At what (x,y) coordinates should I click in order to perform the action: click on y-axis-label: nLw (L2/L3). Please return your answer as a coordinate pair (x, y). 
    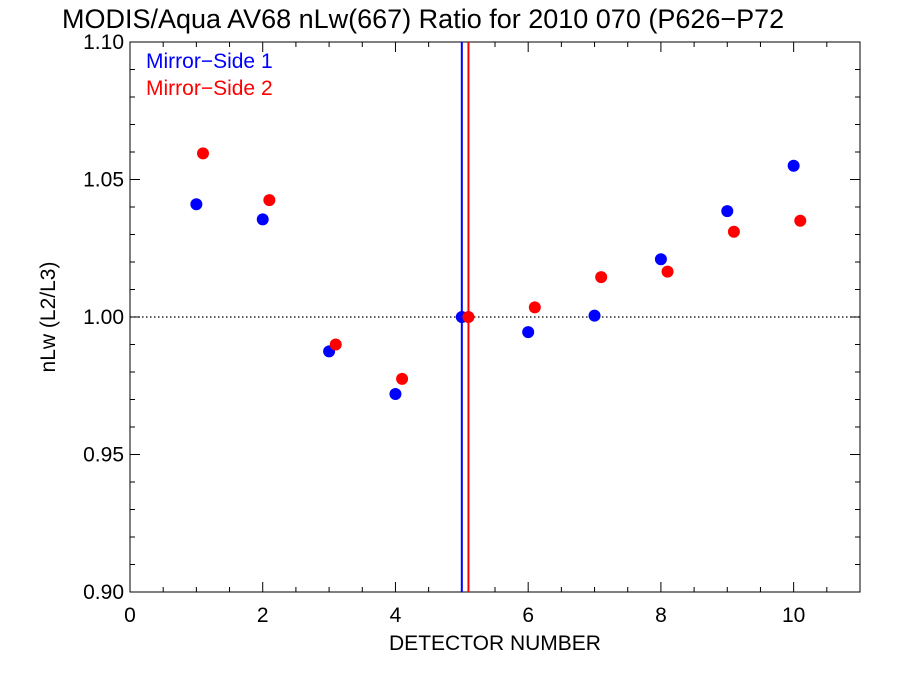
    Looking at the image, I should click on (48, 317).